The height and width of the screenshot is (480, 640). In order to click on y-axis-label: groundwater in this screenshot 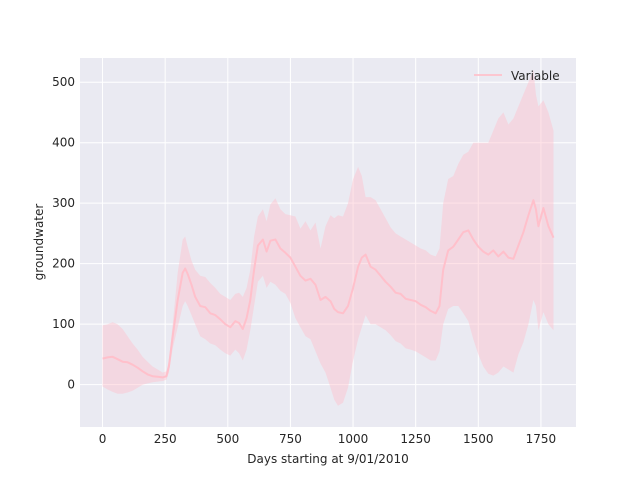, I will do `click(39, 242)`.